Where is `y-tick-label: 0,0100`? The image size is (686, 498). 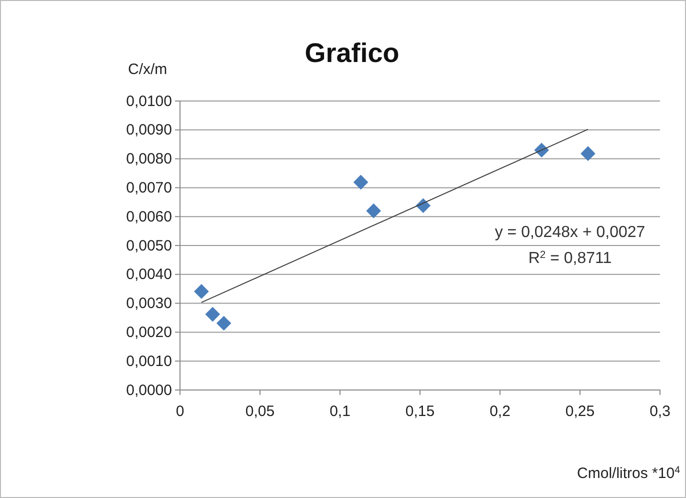
y-tick-label: 0,0100 is located at coordinates (149, 101).